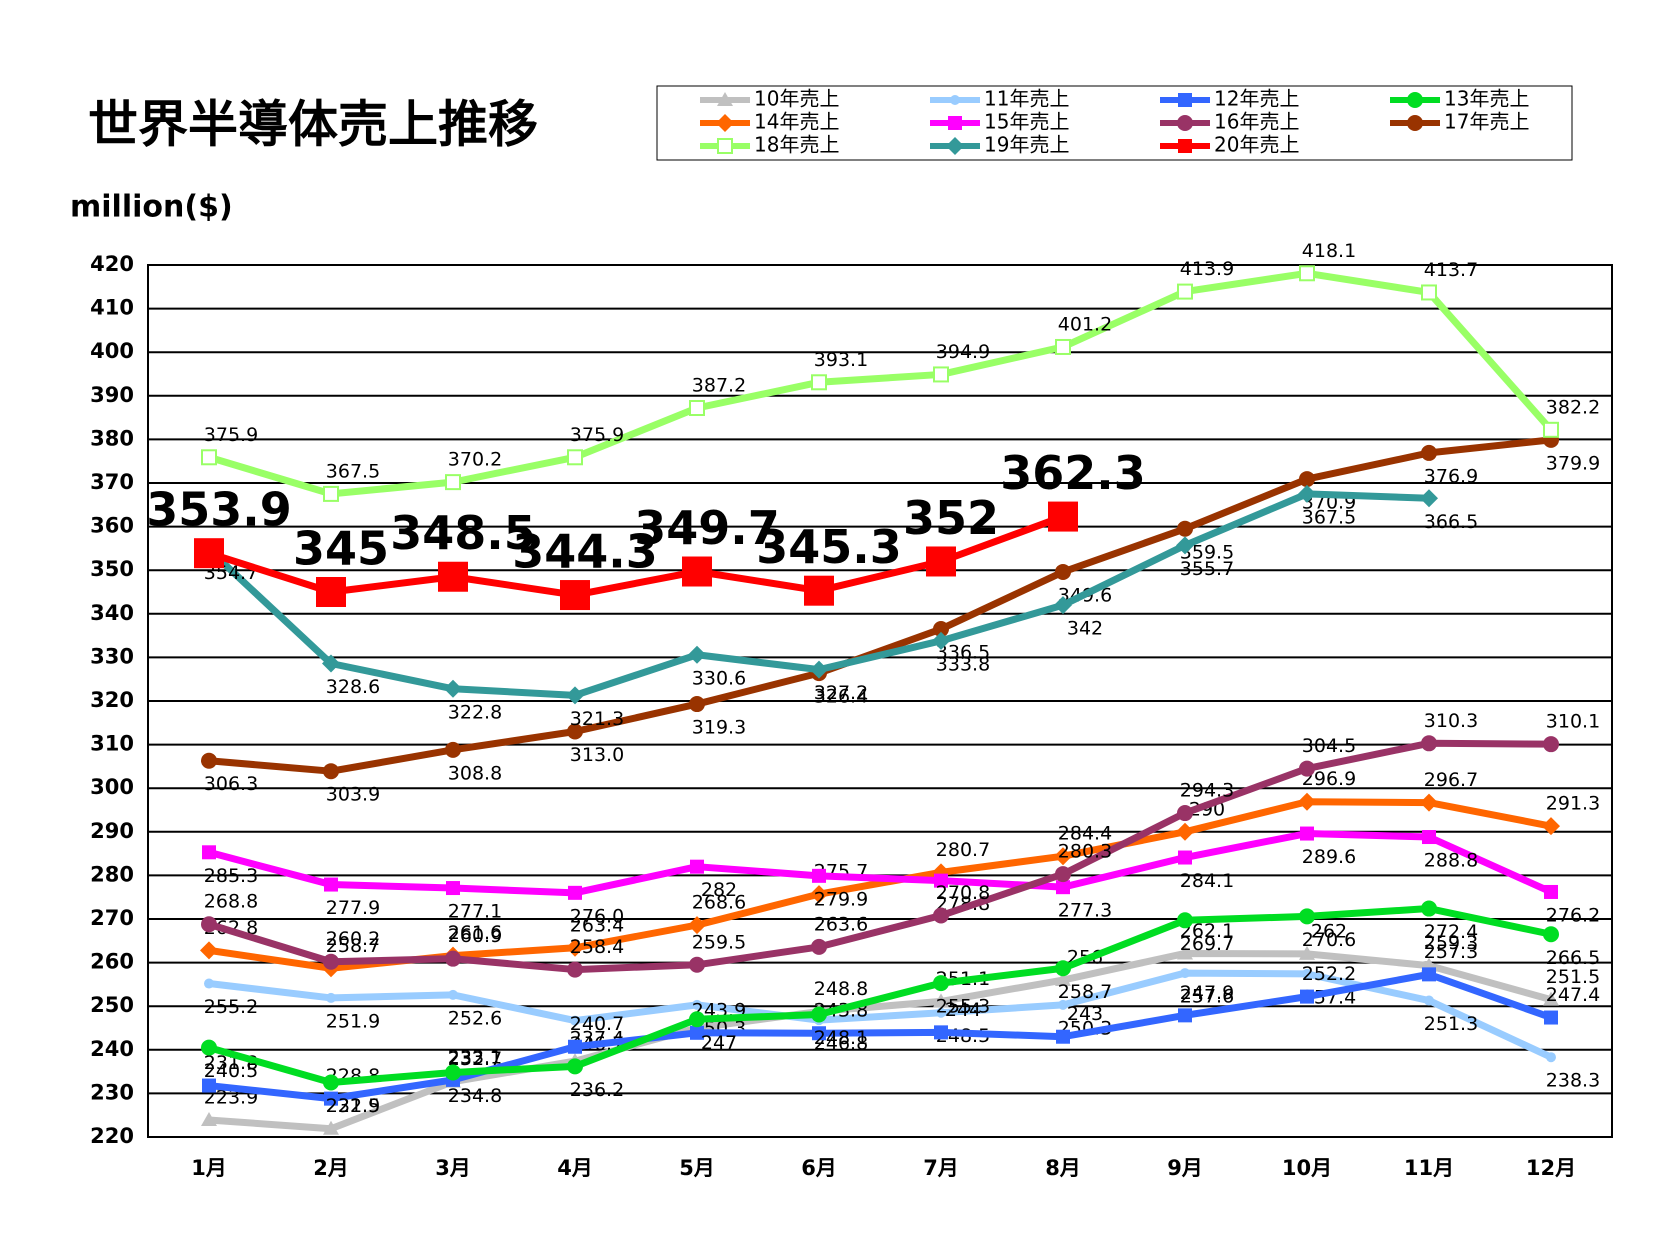 This screenshot has height=1240, width=1668. Describe the element at coordinates (1451, 943) in the screenshot. I see `data-label: 259.3` at that location.